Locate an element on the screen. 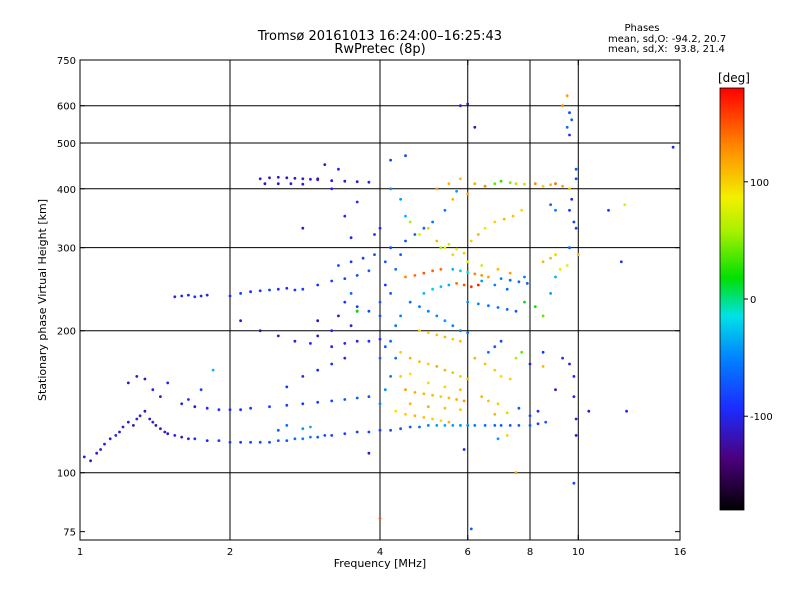 The image size is (800, 600). x-tick-label: 16 is located at coordinates (680, 552).